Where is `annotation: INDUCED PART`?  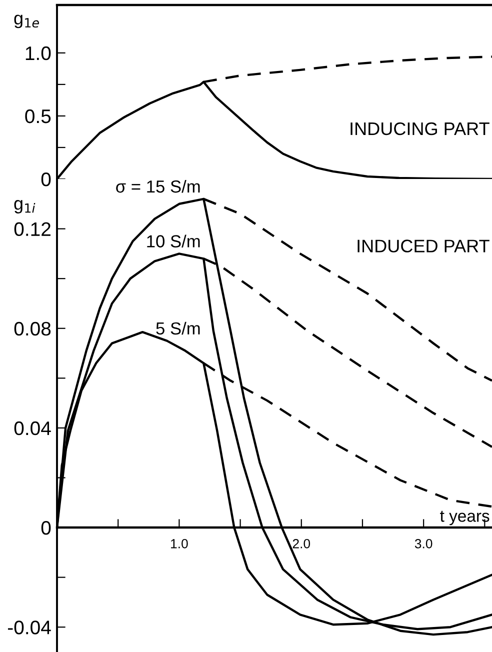
annotation: INDUCED PART is located at coordinates (424, 246).